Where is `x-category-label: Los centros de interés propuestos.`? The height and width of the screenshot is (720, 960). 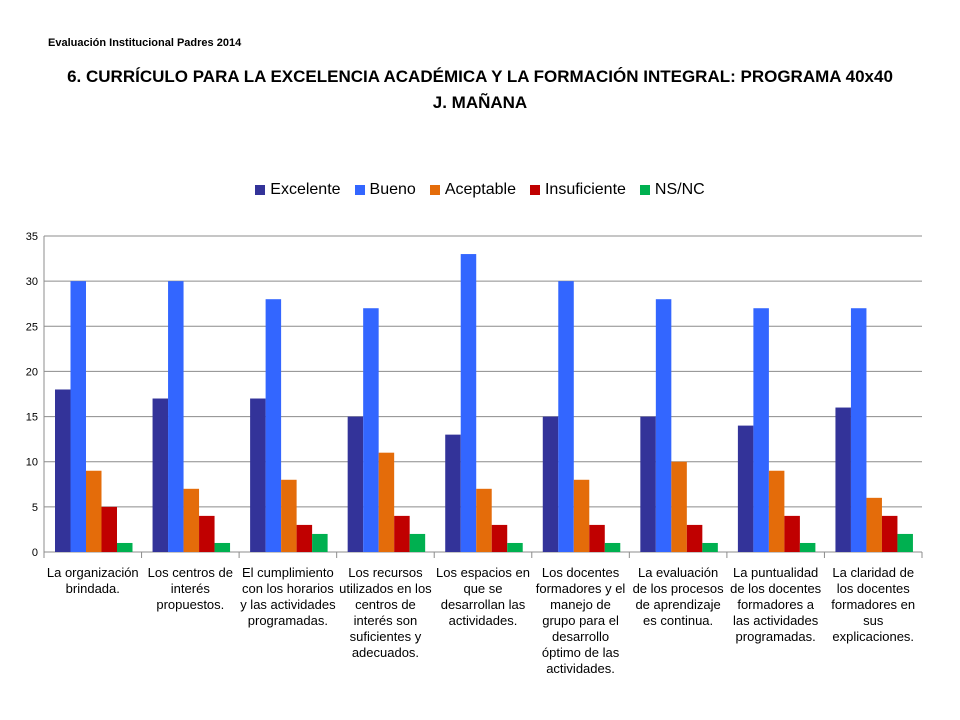
x-category-label: Los centros de interés propuestos. is located at coordinates (190, 588).